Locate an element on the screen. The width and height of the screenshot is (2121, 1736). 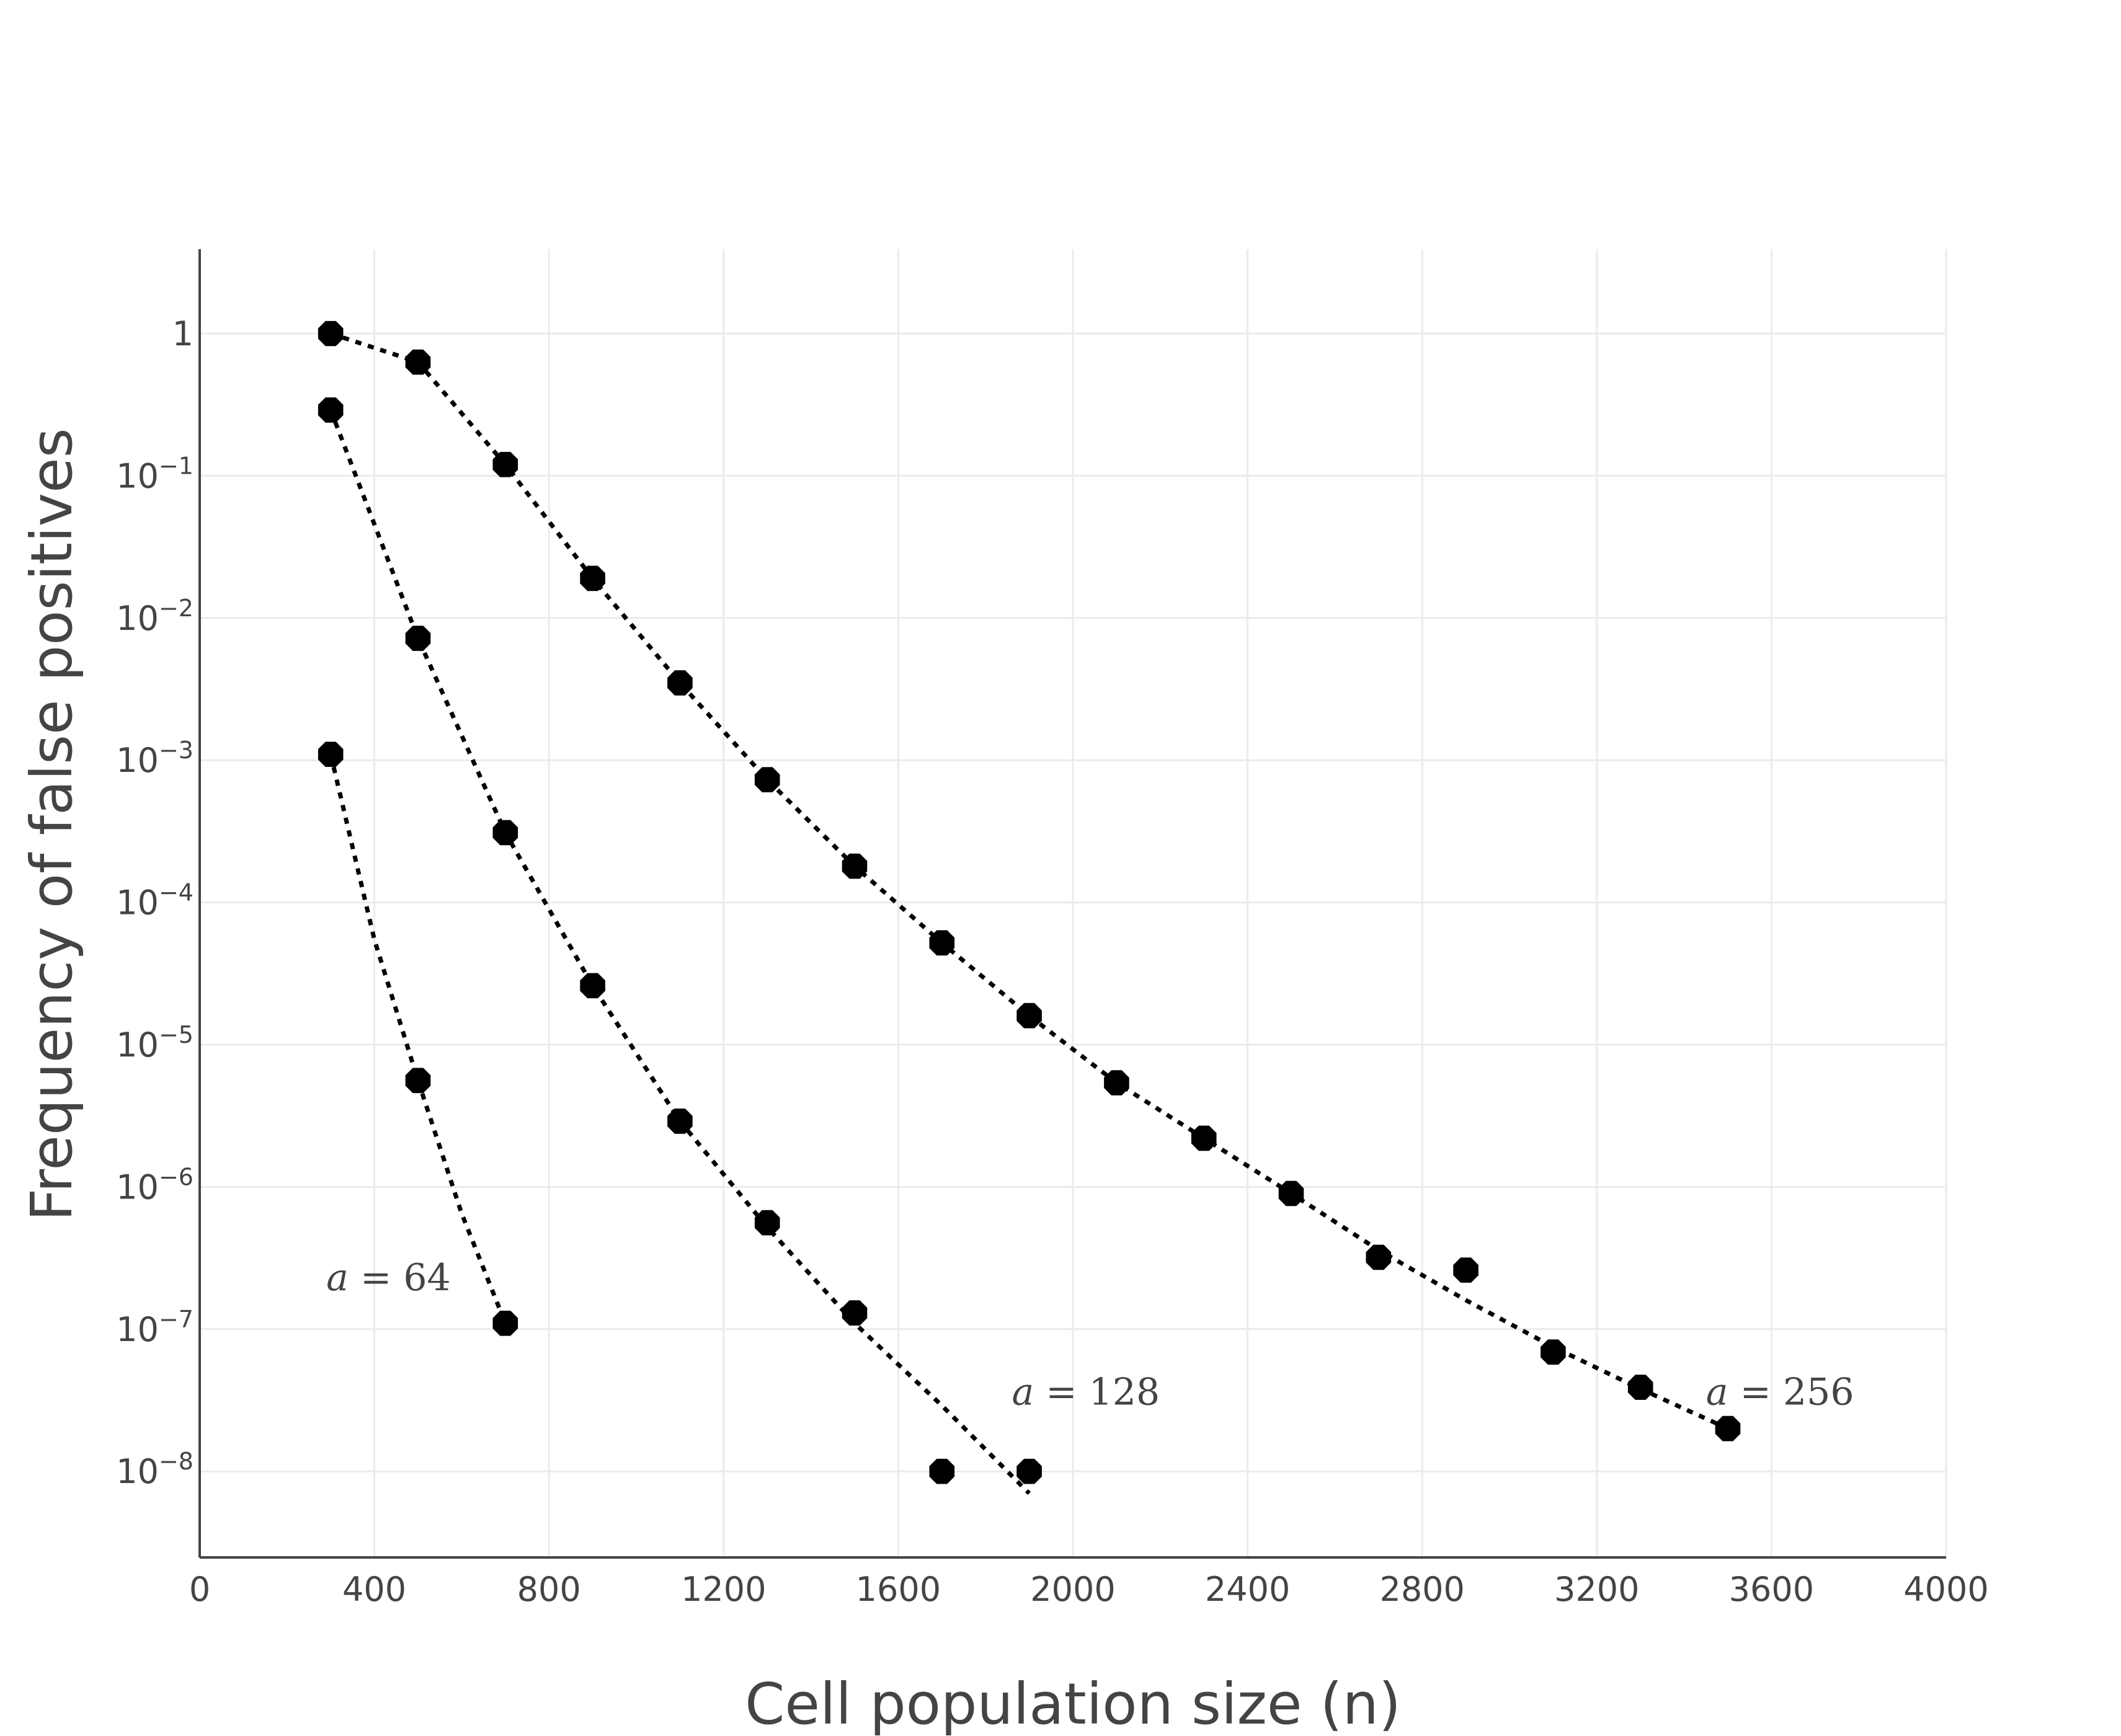
x-tick-label: 1600 is located at coordinates (898, 1589).